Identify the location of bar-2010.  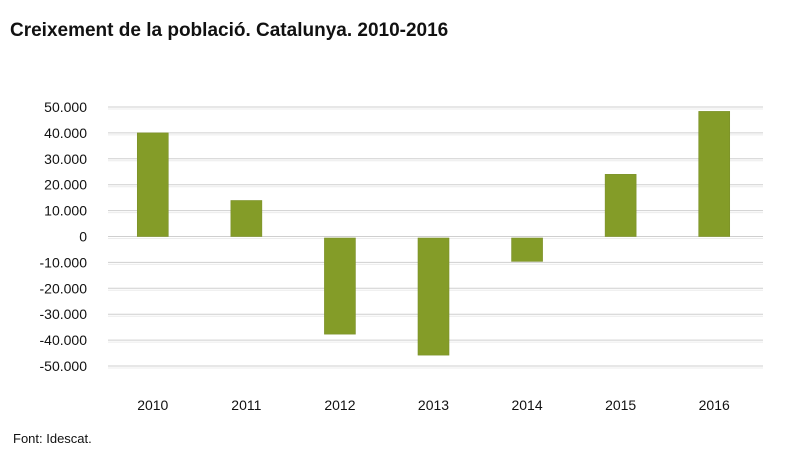
(152, 184).